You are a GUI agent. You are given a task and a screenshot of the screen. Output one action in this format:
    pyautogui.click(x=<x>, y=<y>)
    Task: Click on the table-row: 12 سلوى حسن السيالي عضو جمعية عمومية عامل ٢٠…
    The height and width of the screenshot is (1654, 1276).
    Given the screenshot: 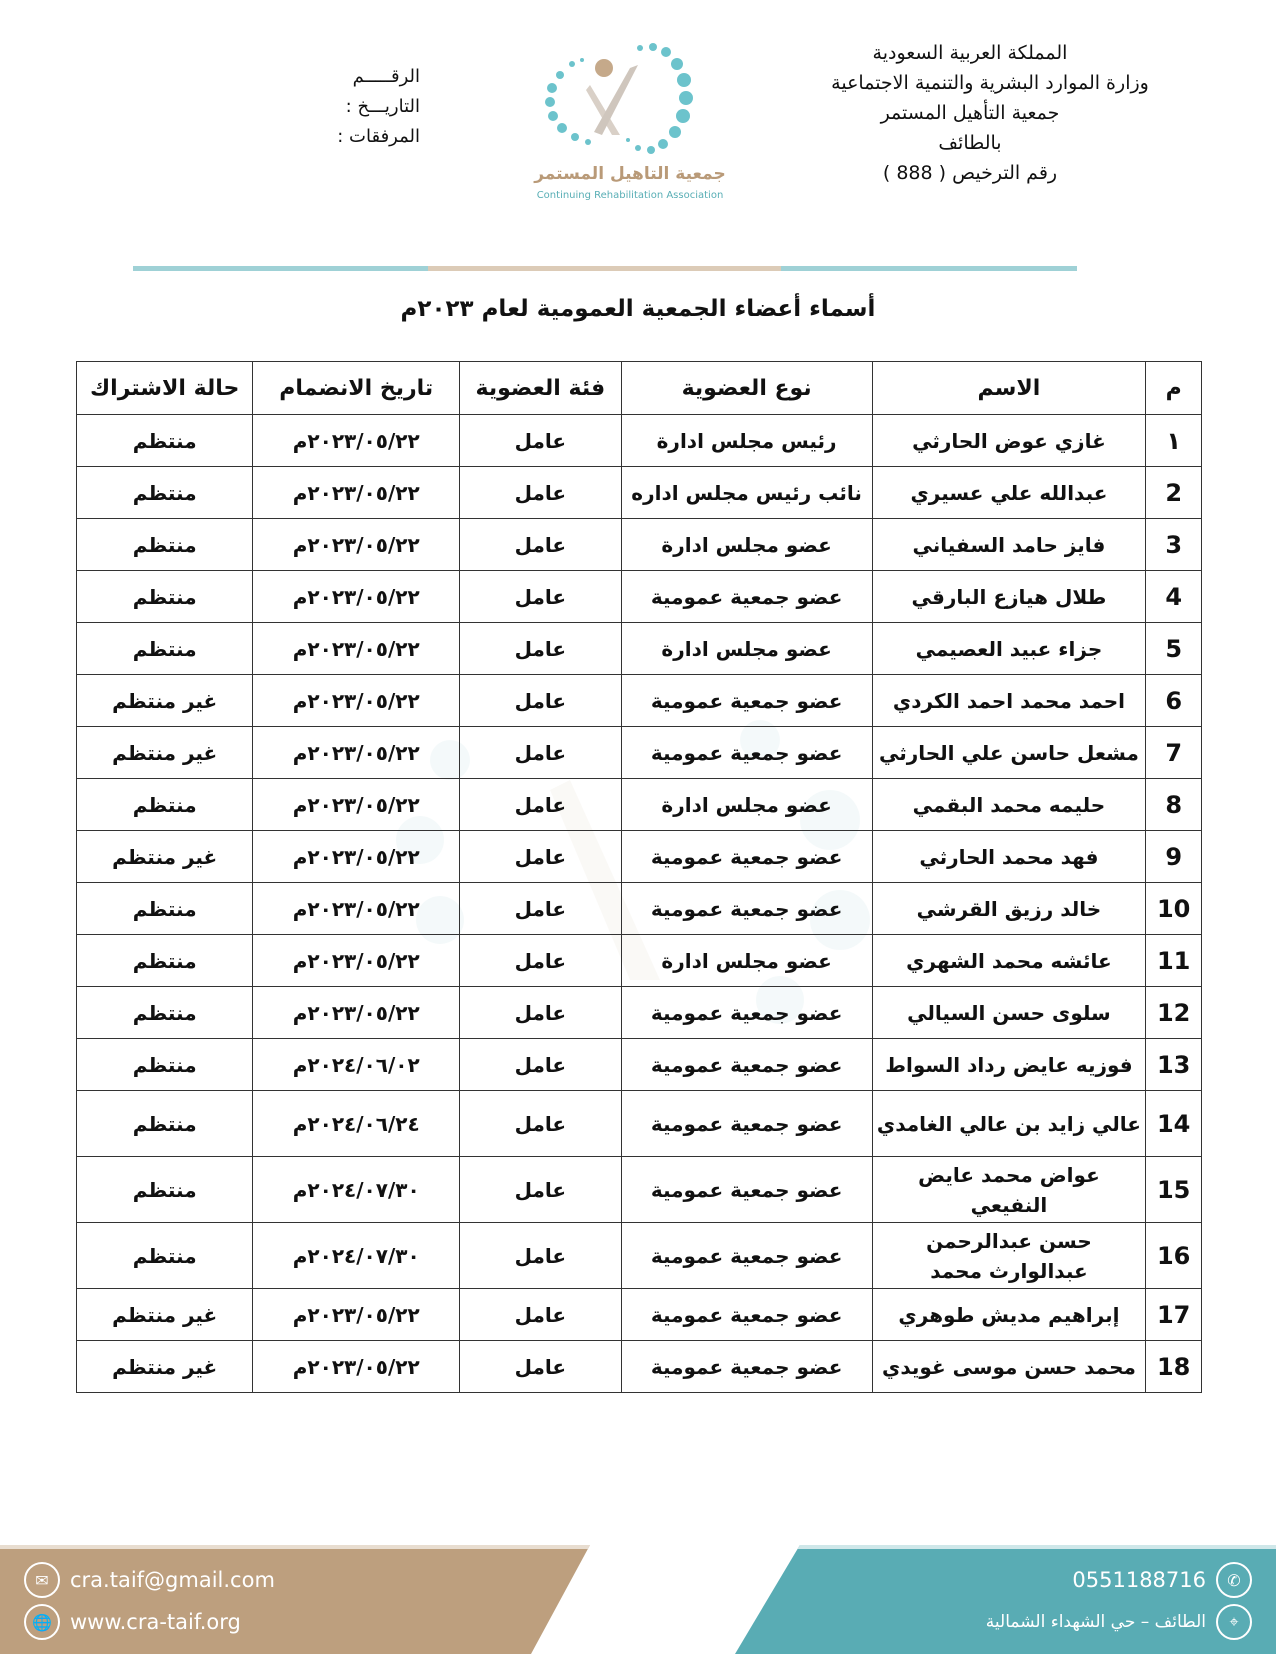 What is the action you would take?
    pyautogui.click(x=638, y=1012)
    